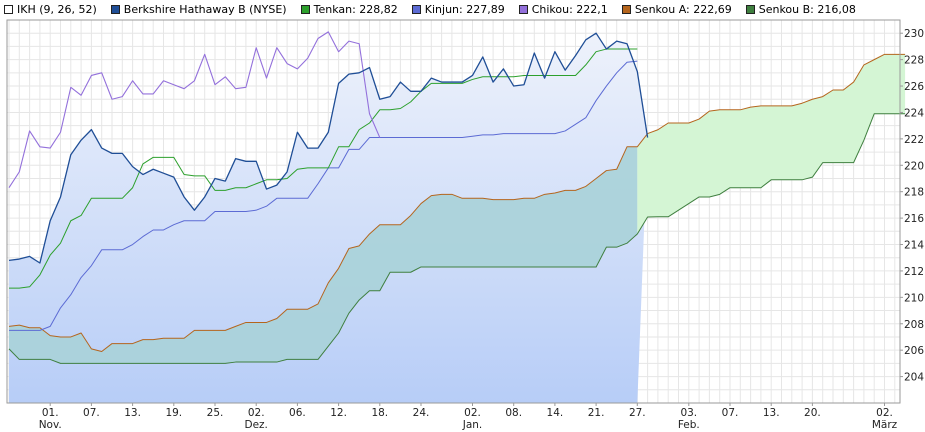  I want to click on x-tick-day: 03., so click(688, 413).